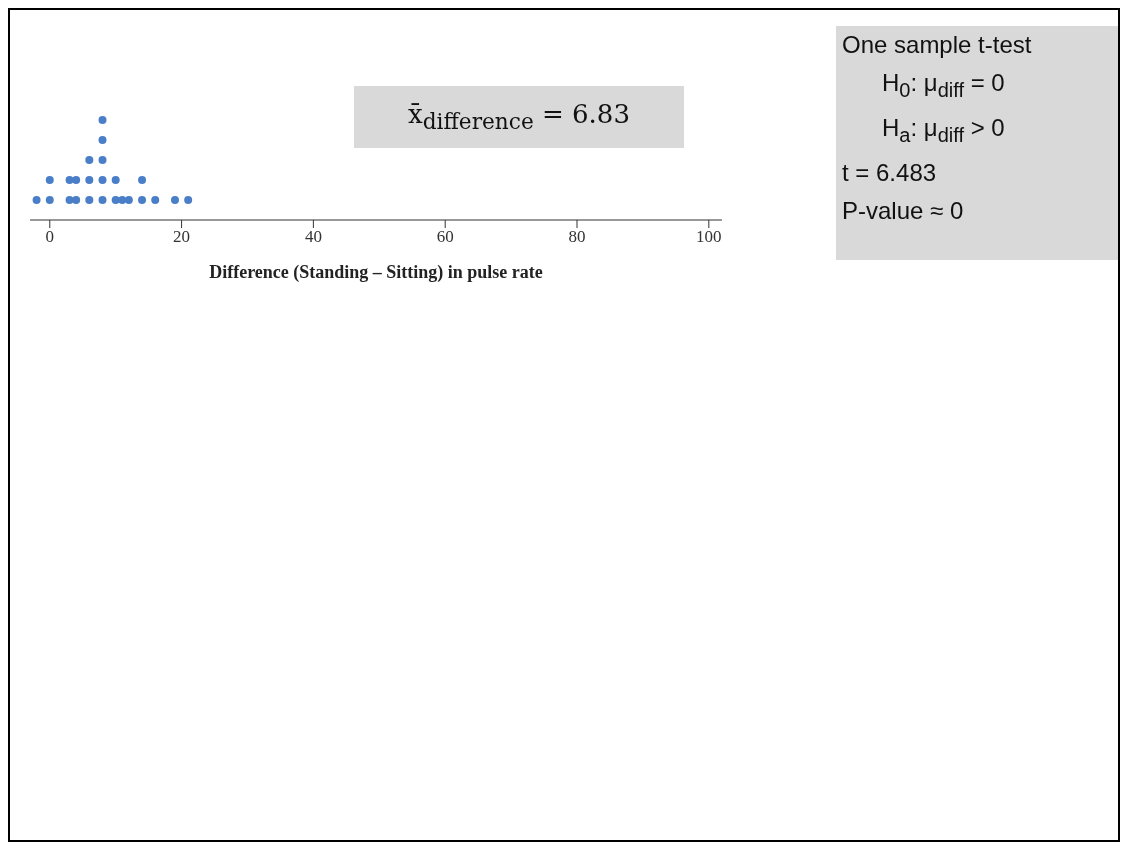 The height and width of the screenshot is (849, 1128). Describe the element at coordinates (313, 237) in the screenshot. I see `x-tick-label: 40` at that location.